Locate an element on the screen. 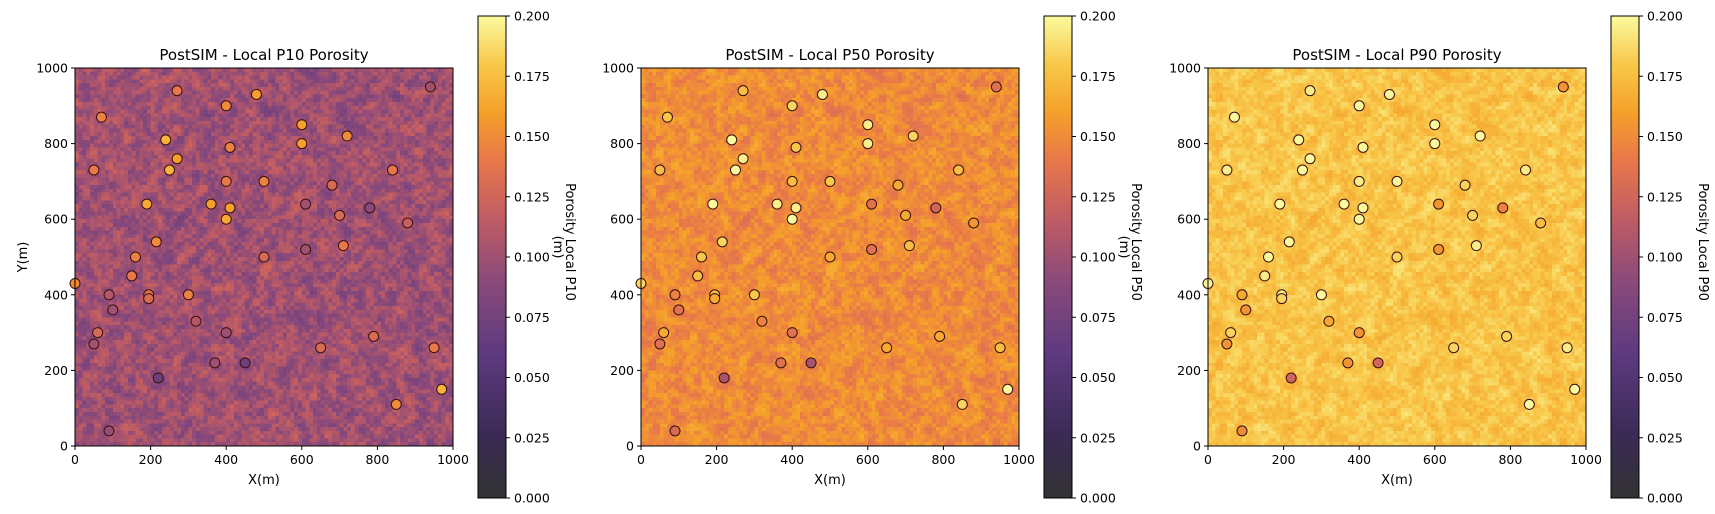 The image size is (1715, 514). x-axis-label: X(m) is located at coordinates (830, 480).